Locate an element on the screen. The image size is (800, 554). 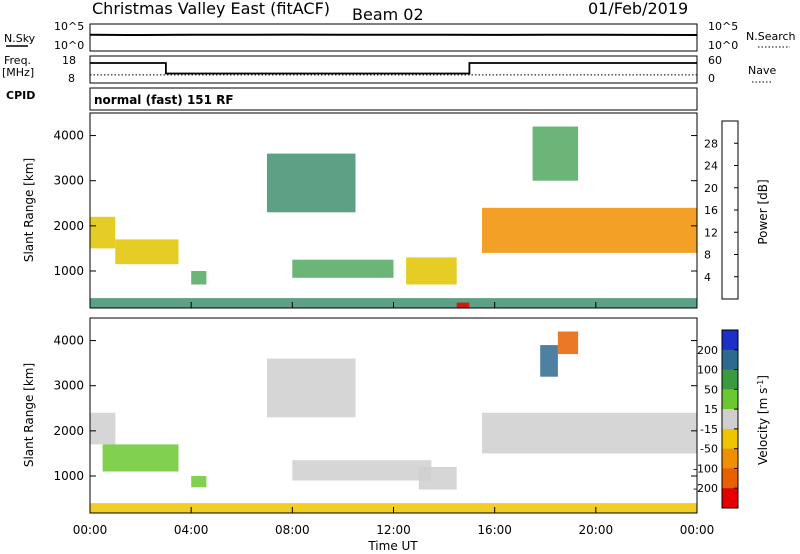
colorbar-tick-label: 50 is located at coordinates (711, 389).